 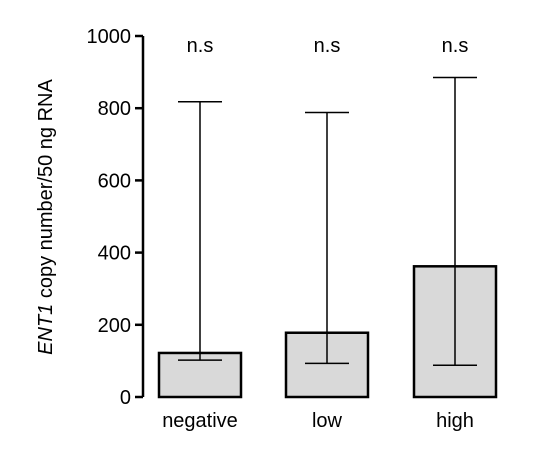 What do you see at coordinates (125, 398) in the screenshot?
I see `y-tick-label: 0` at bounding box center [125, 398].